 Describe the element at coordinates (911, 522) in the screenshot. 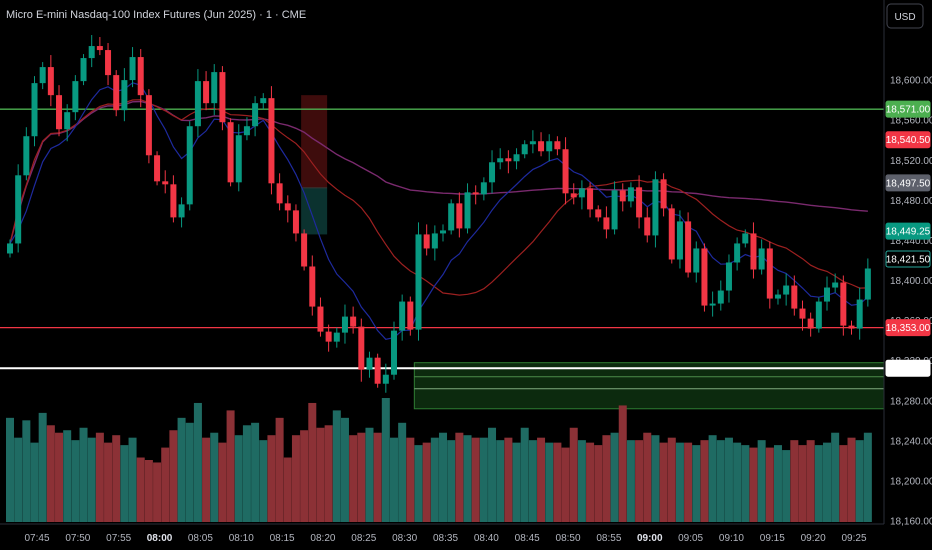

I see `price-tick-label: 18,160.00` at that location.